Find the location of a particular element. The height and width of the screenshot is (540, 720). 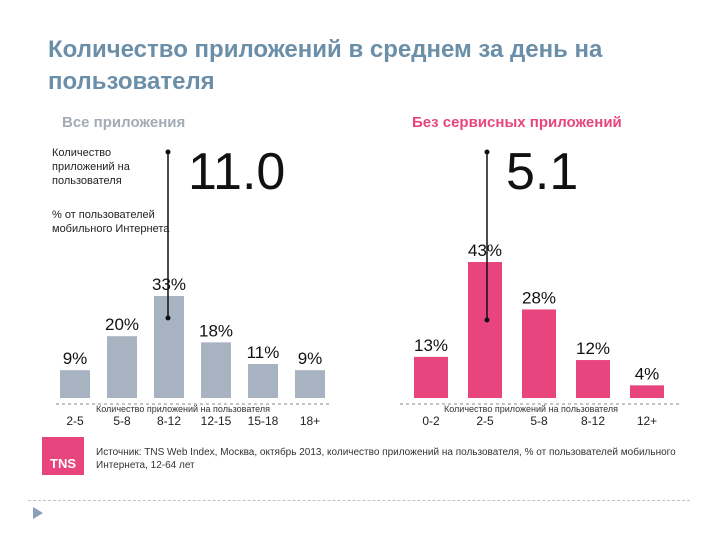

data-label-noservice-0-2: 13% is located at coordinates (431, 345).